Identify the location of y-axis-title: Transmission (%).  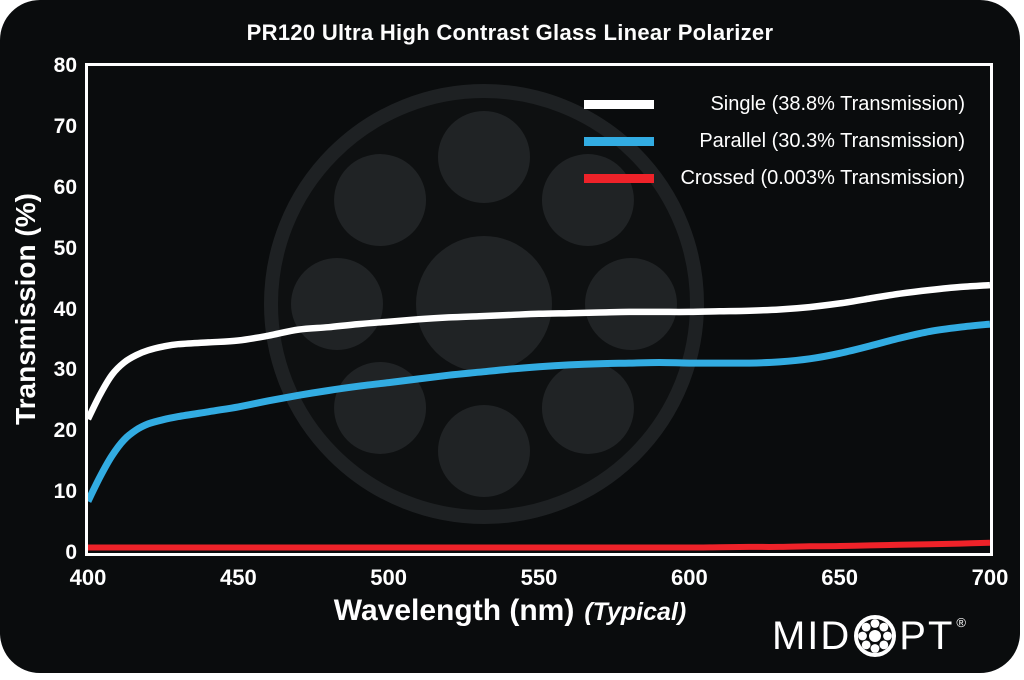
(25, 309).